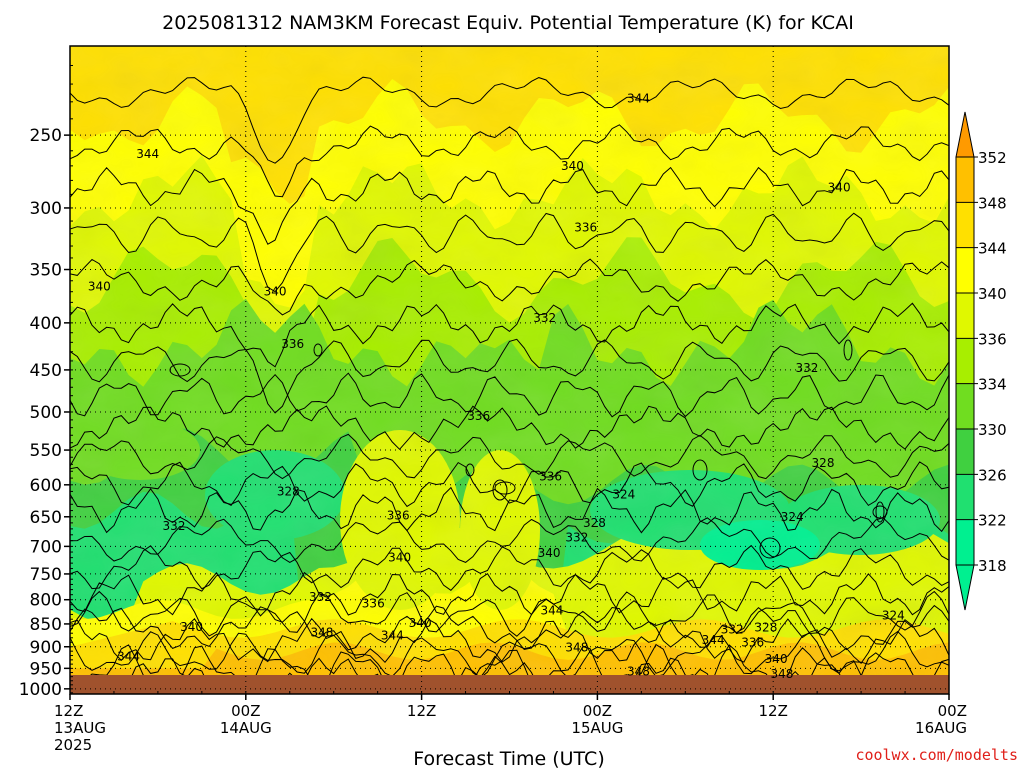 Image resolution: width=1024 pixels, height=768 pixels. What do you see at coordinates (46, 625) in the screenshot?
I see `y-tick-label: 850` at bounding box center [46, 625].